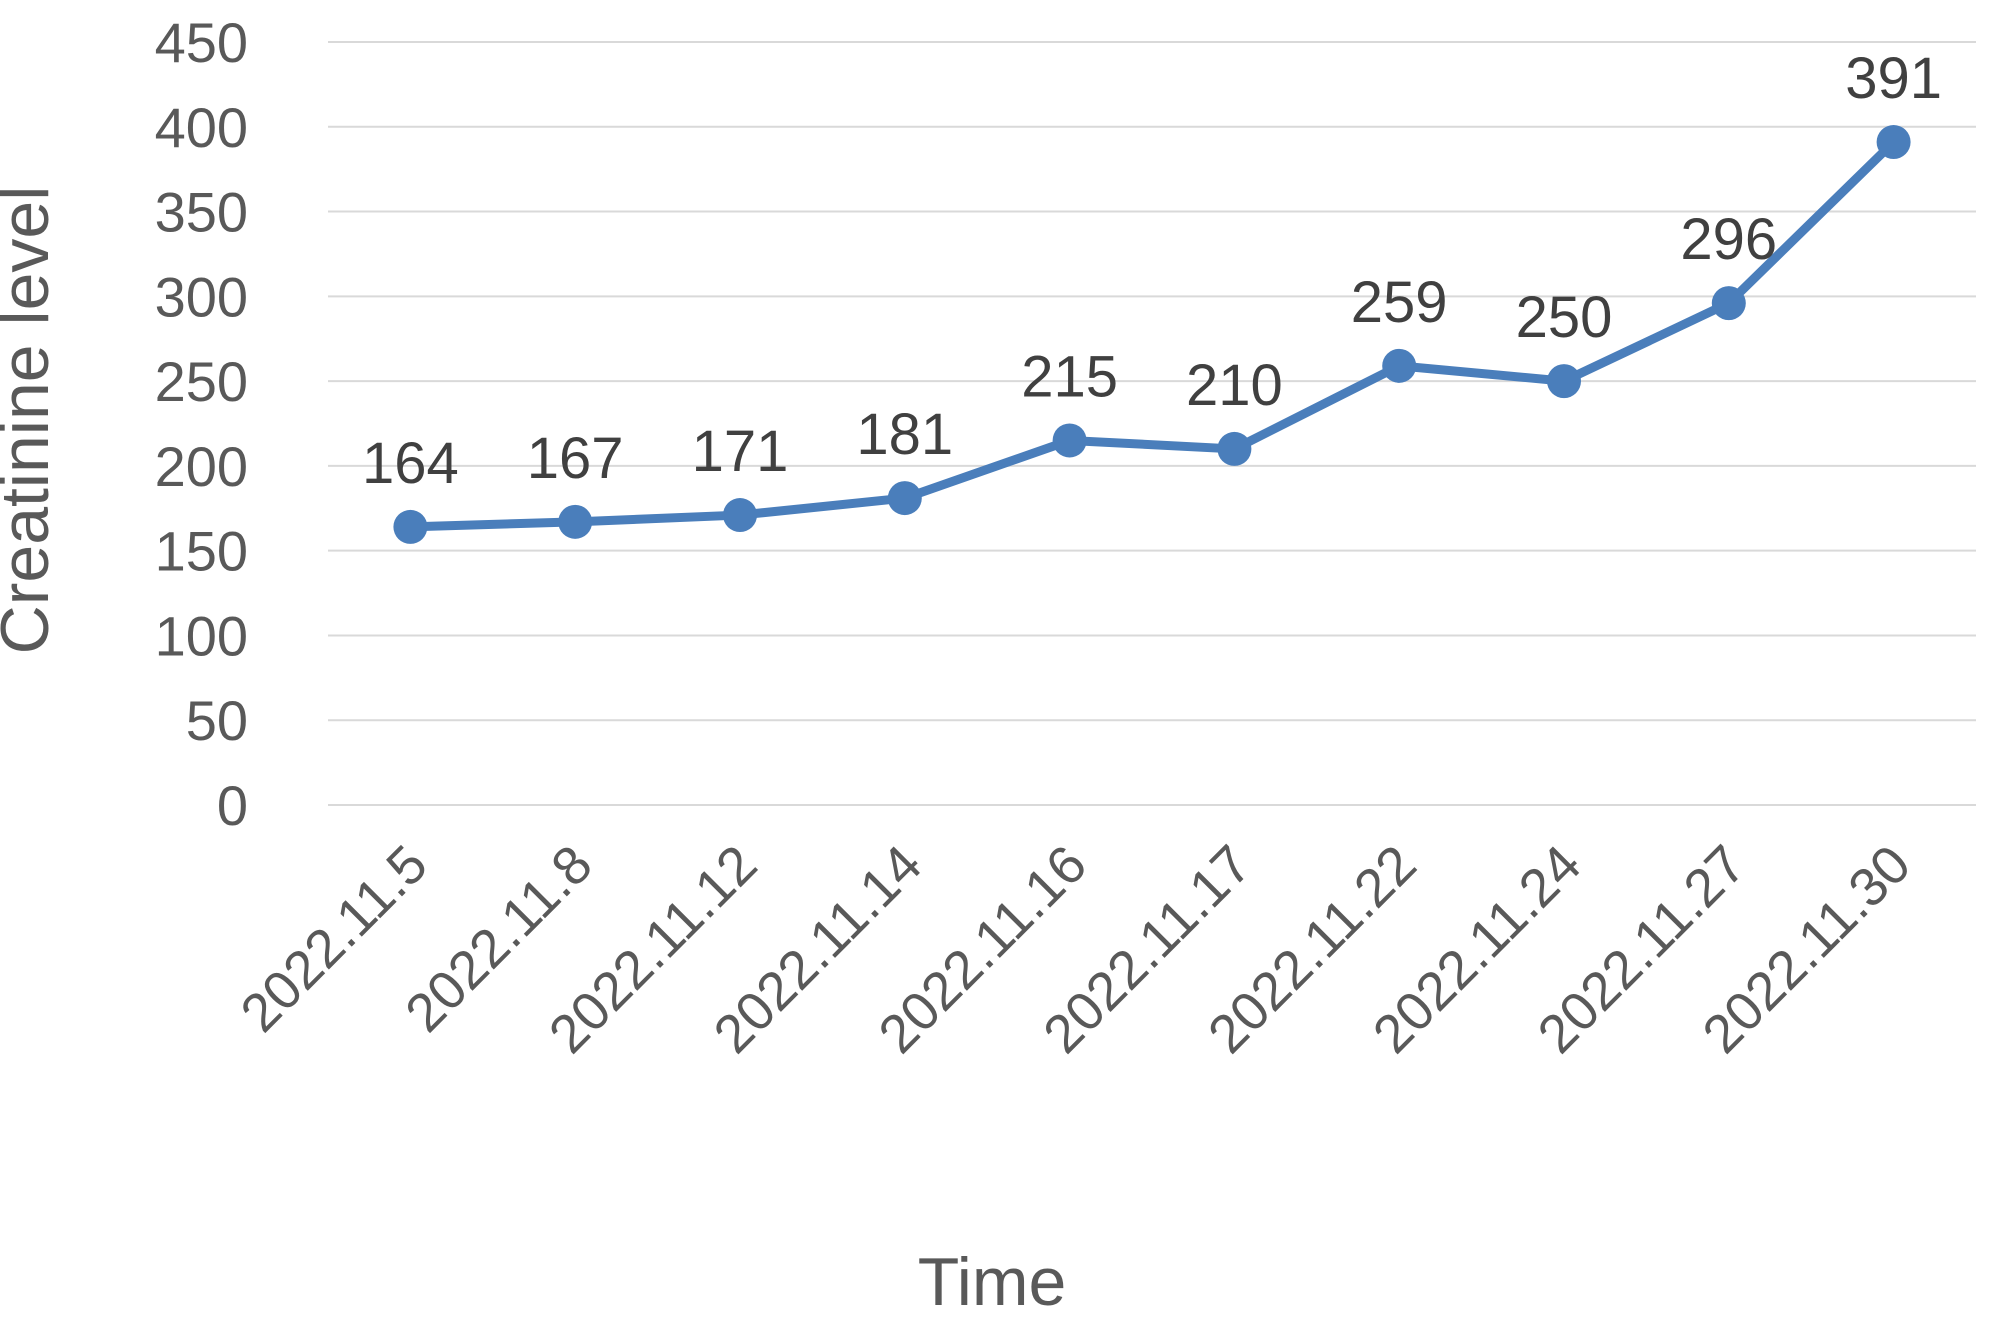 This screenshot has width=1996, height=1328. I want to click on data-label: 210, so click(1234, 385).